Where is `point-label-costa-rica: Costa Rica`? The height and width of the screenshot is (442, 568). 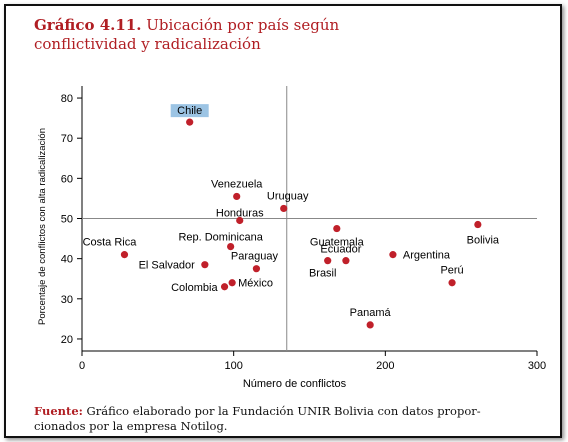 point-label-costa-rica: Costa Rica is located at coordinates (110, 243).